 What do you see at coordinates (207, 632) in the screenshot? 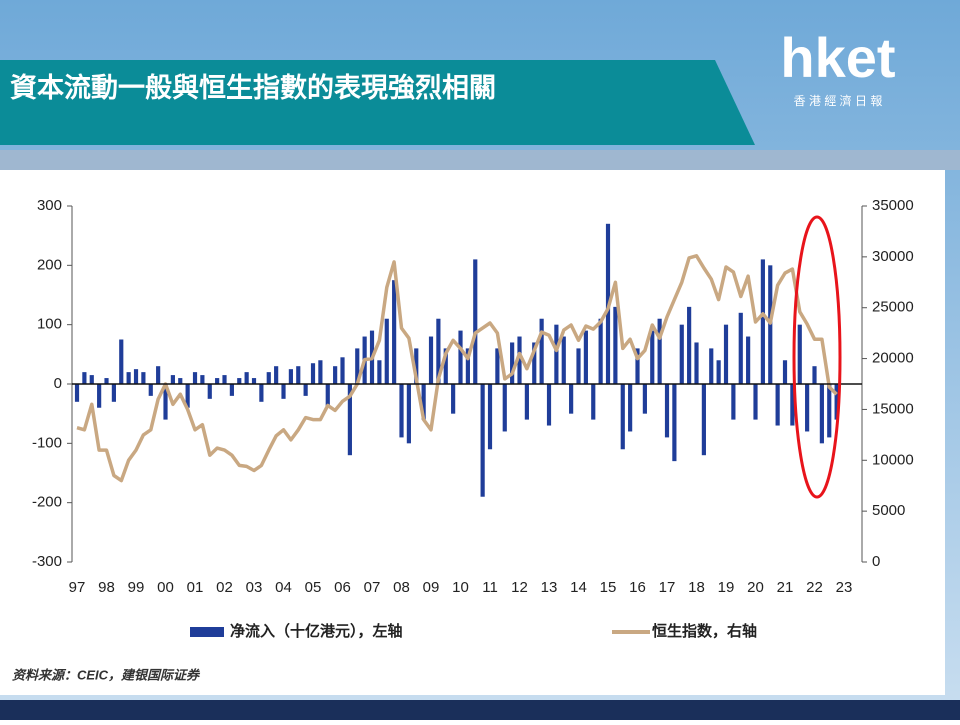
I see `legend-swatch` at bounding box center [207, 632].